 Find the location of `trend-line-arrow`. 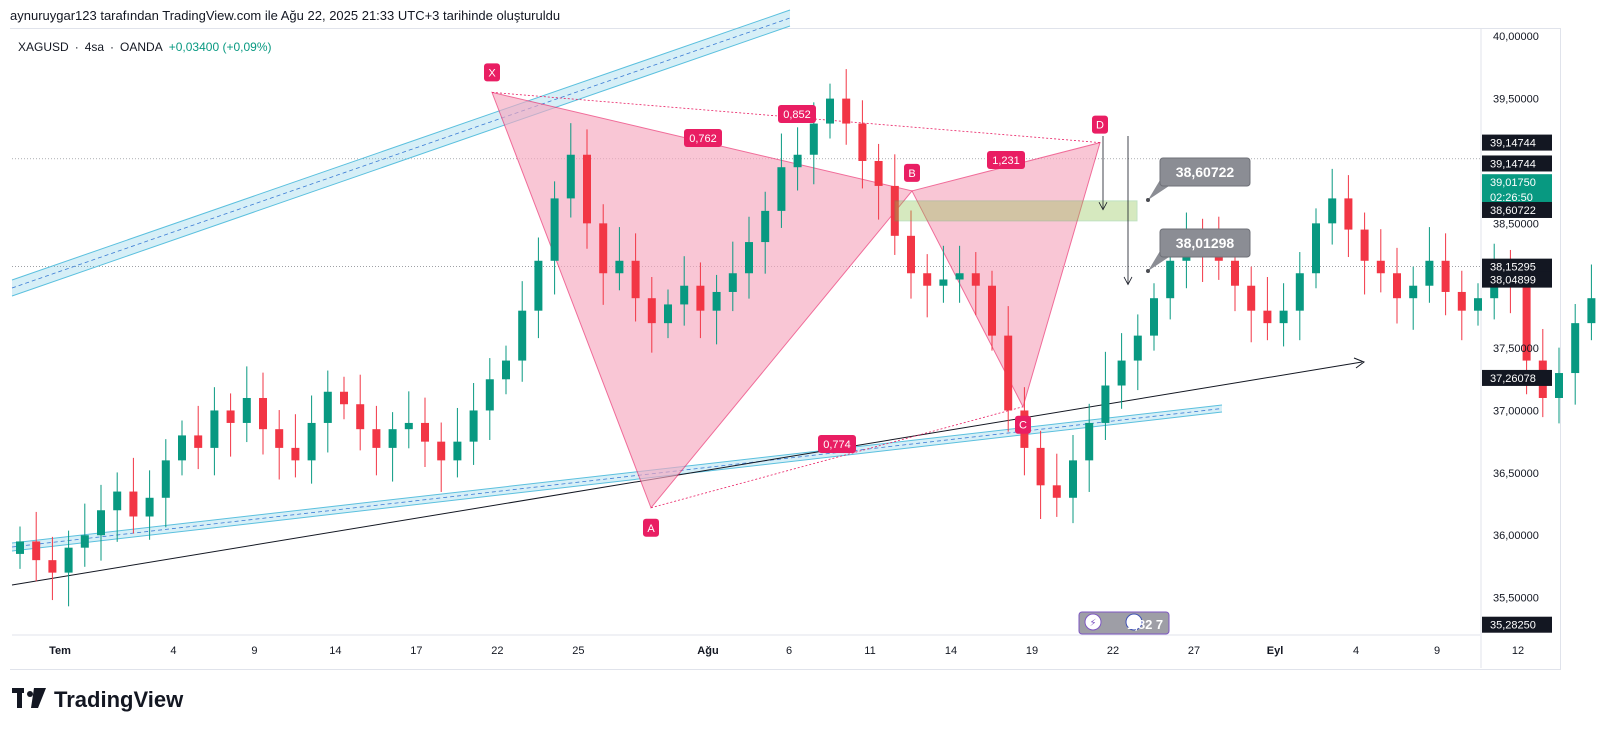

trend-line-arrow is located at coordinates (1359, 363).